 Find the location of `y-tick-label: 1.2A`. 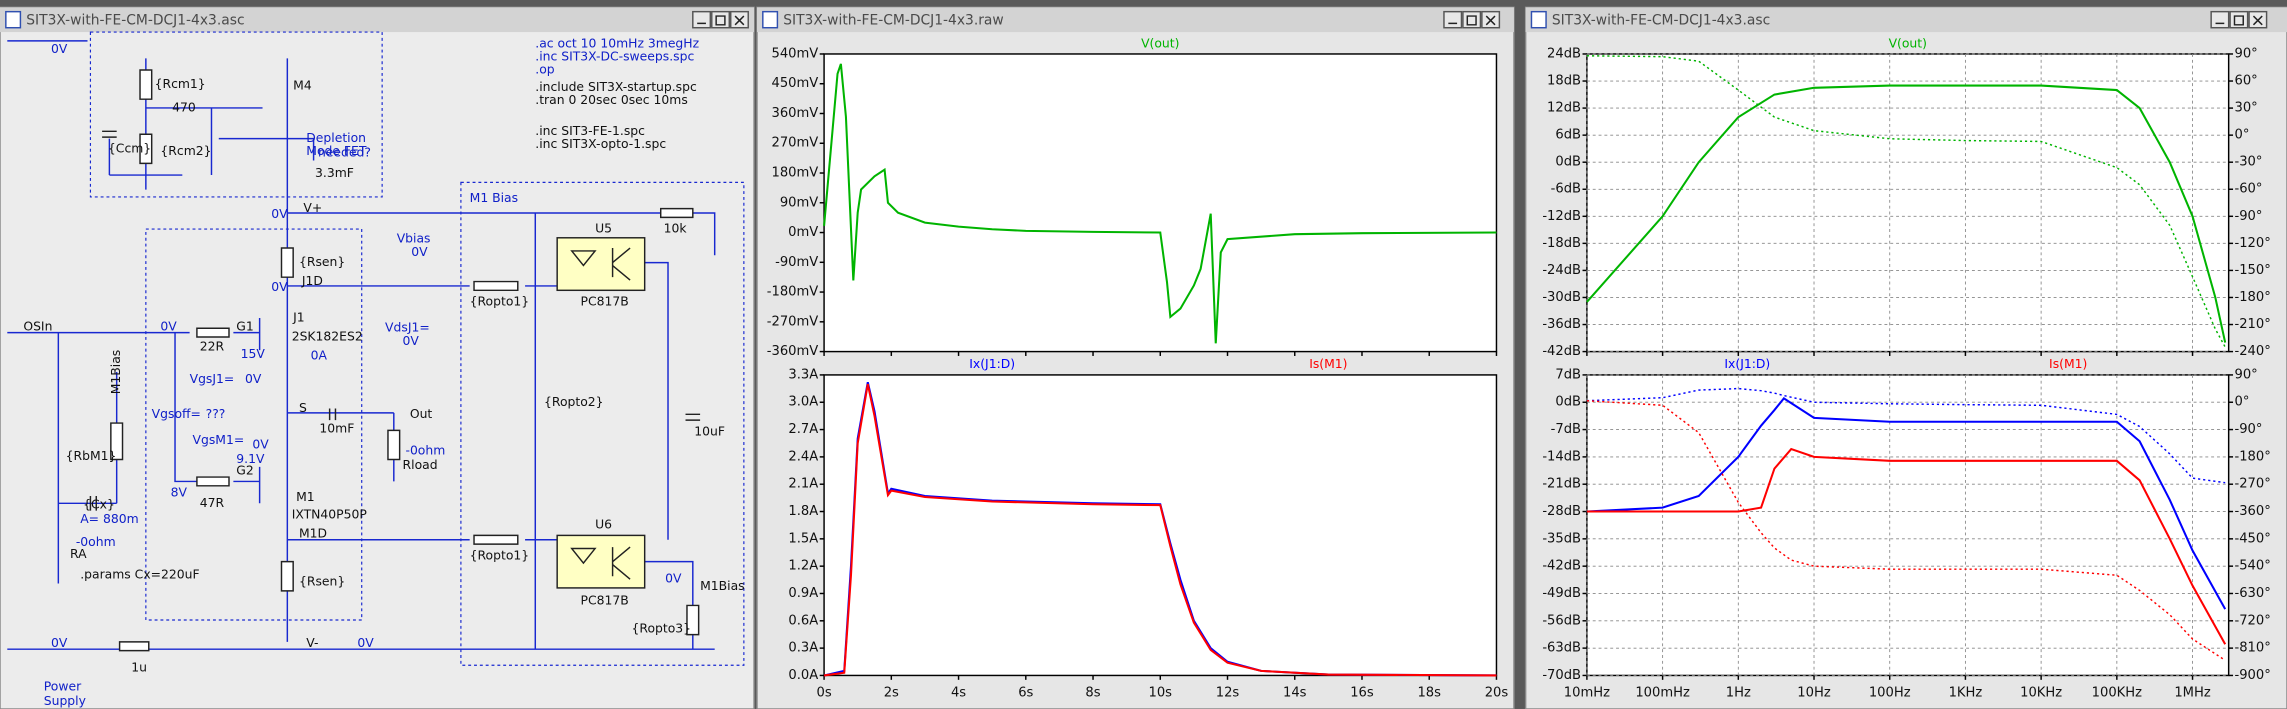

y-tick-label: 1.2A is located at coordinates (803, 566).